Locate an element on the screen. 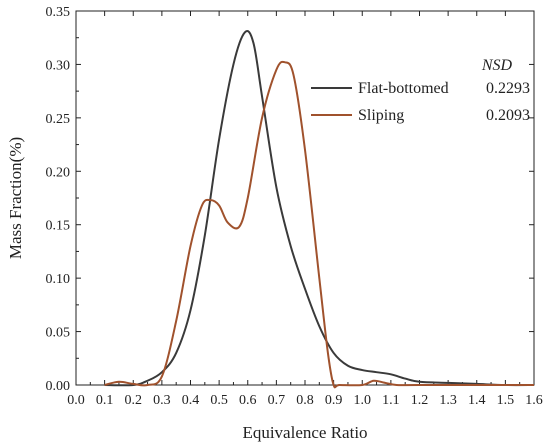  y-tick-label: 0.35 is located at coordinates (58, 12).